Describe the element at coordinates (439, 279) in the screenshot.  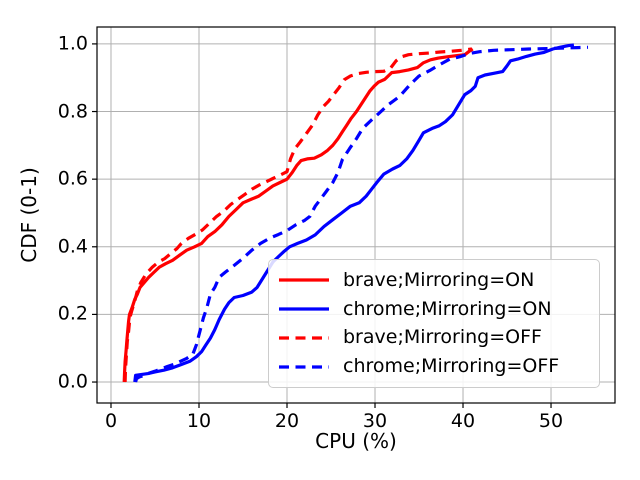
I see `legend-label: brave;Mirroring=ON` at that location.